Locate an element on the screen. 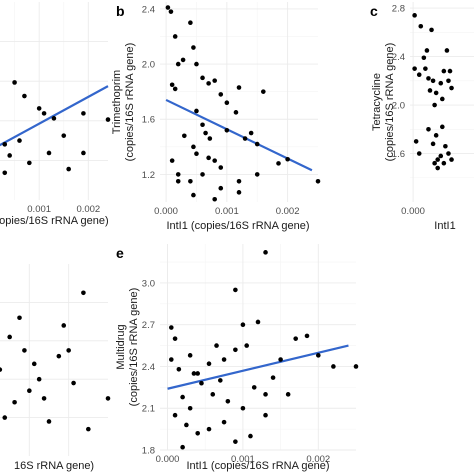 The width and height of the screenshot is (474, 474). y-tick-label: 2.4 is located at coordinates (398, 57).